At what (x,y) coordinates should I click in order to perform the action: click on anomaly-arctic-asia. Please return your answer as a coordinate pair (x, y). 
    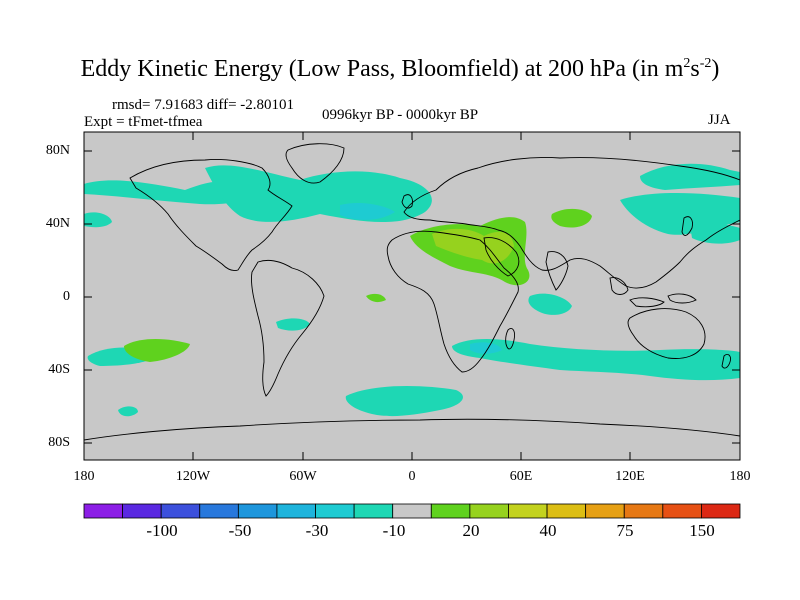
    Looking at the image, I should click on (690, 176).